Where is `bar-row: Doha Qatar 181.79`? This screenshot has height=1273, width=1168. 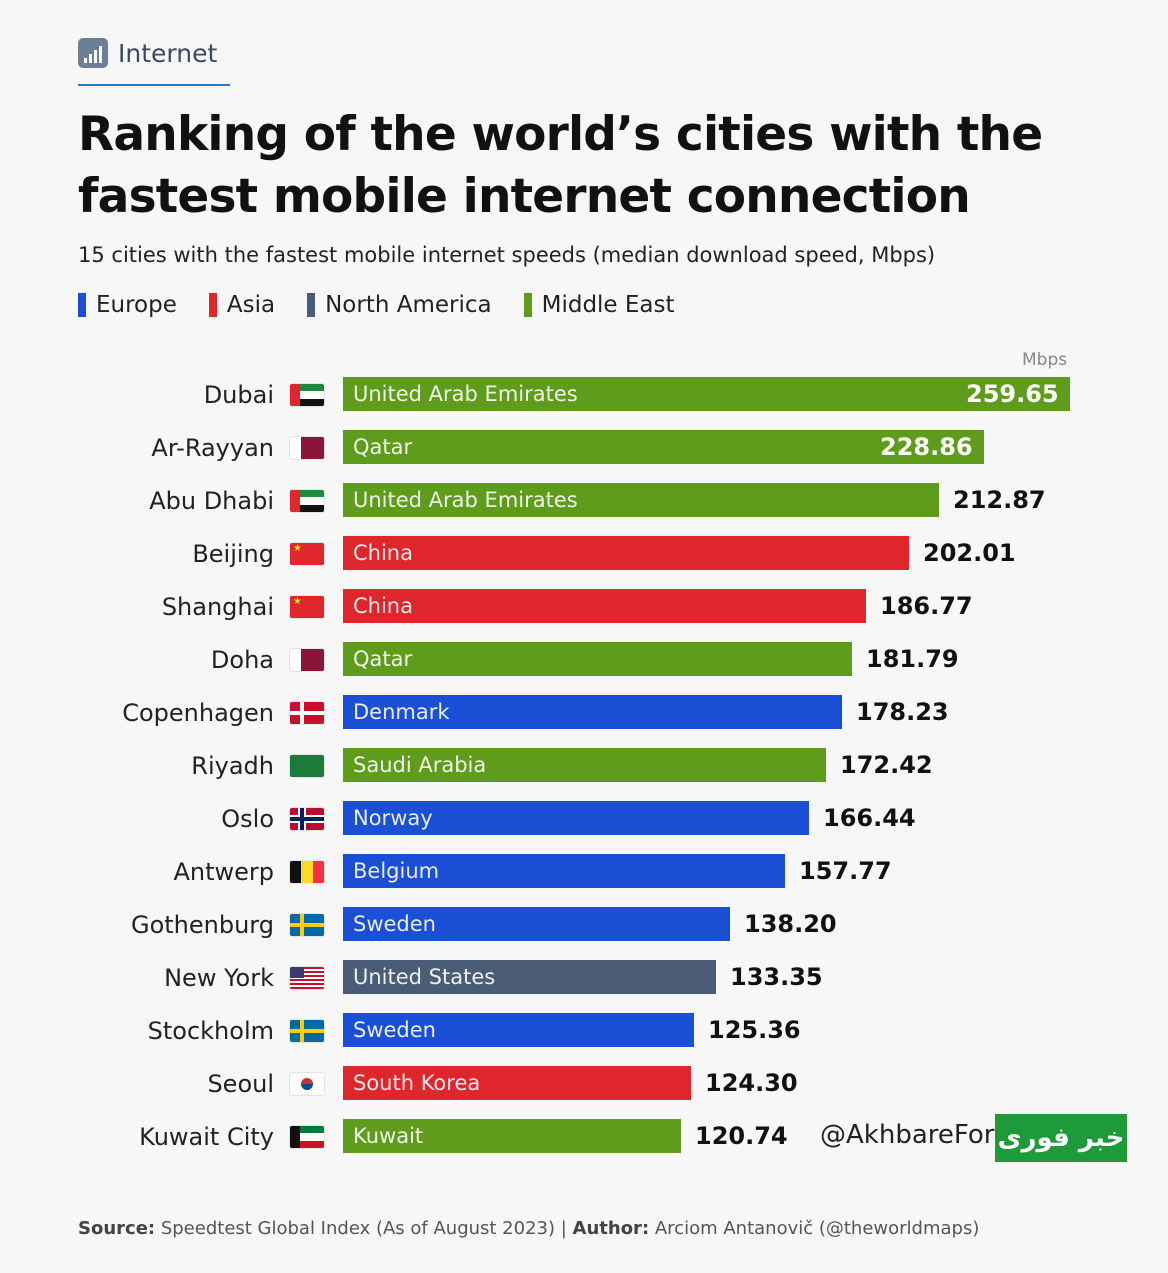
bar-row: Doha Qatar 181.79 is located at coordinates (584, 660).